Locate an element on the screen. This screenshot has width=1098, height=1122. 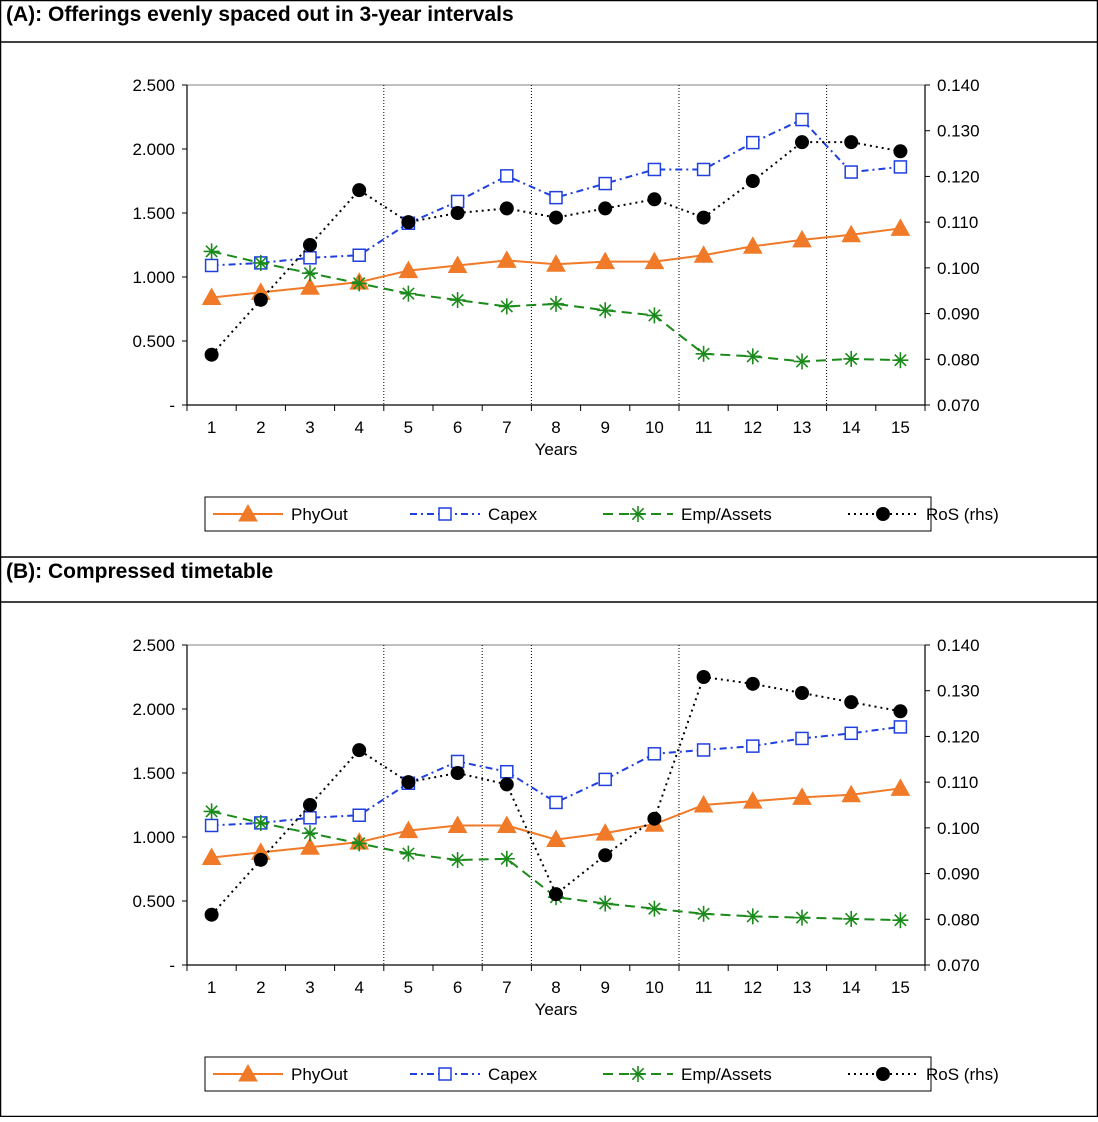
legend-label-capex: Capex is located at coordinates (513, 514).